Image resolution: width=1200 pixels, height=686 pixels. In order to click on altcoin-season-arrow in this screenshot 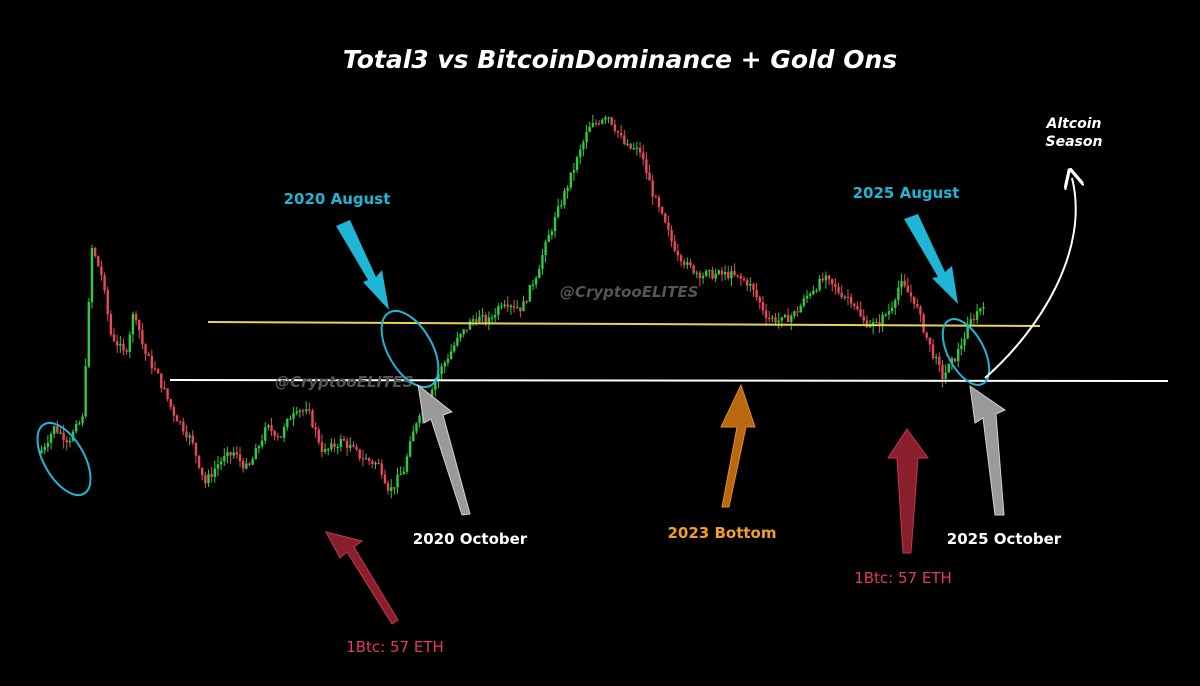, I will do `click(1030, 278)`.